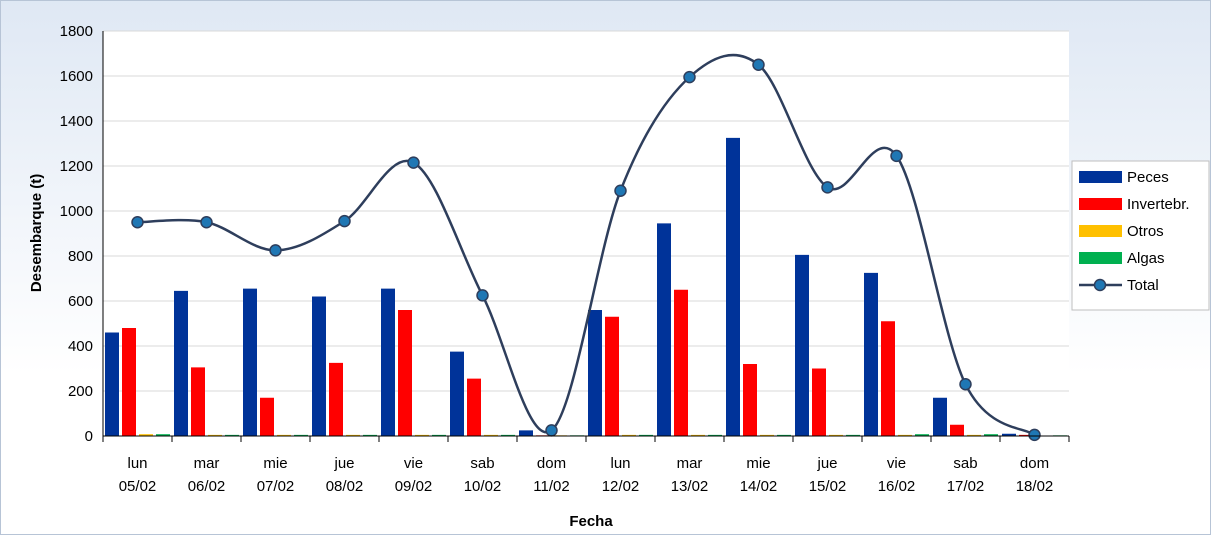  Describe the element at coordinates (80, 256) in the screenshot. I see `y-tick-label: 800` at that location.